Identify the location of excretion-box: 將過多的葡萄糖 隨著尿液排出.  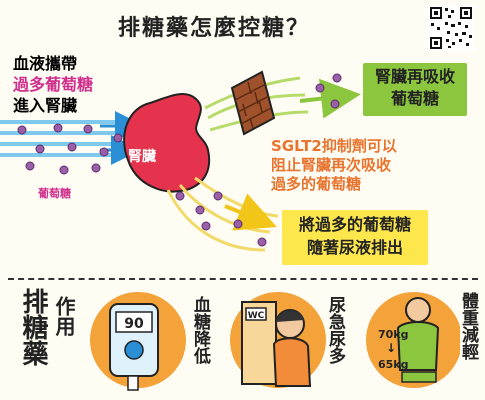
(355, 237).